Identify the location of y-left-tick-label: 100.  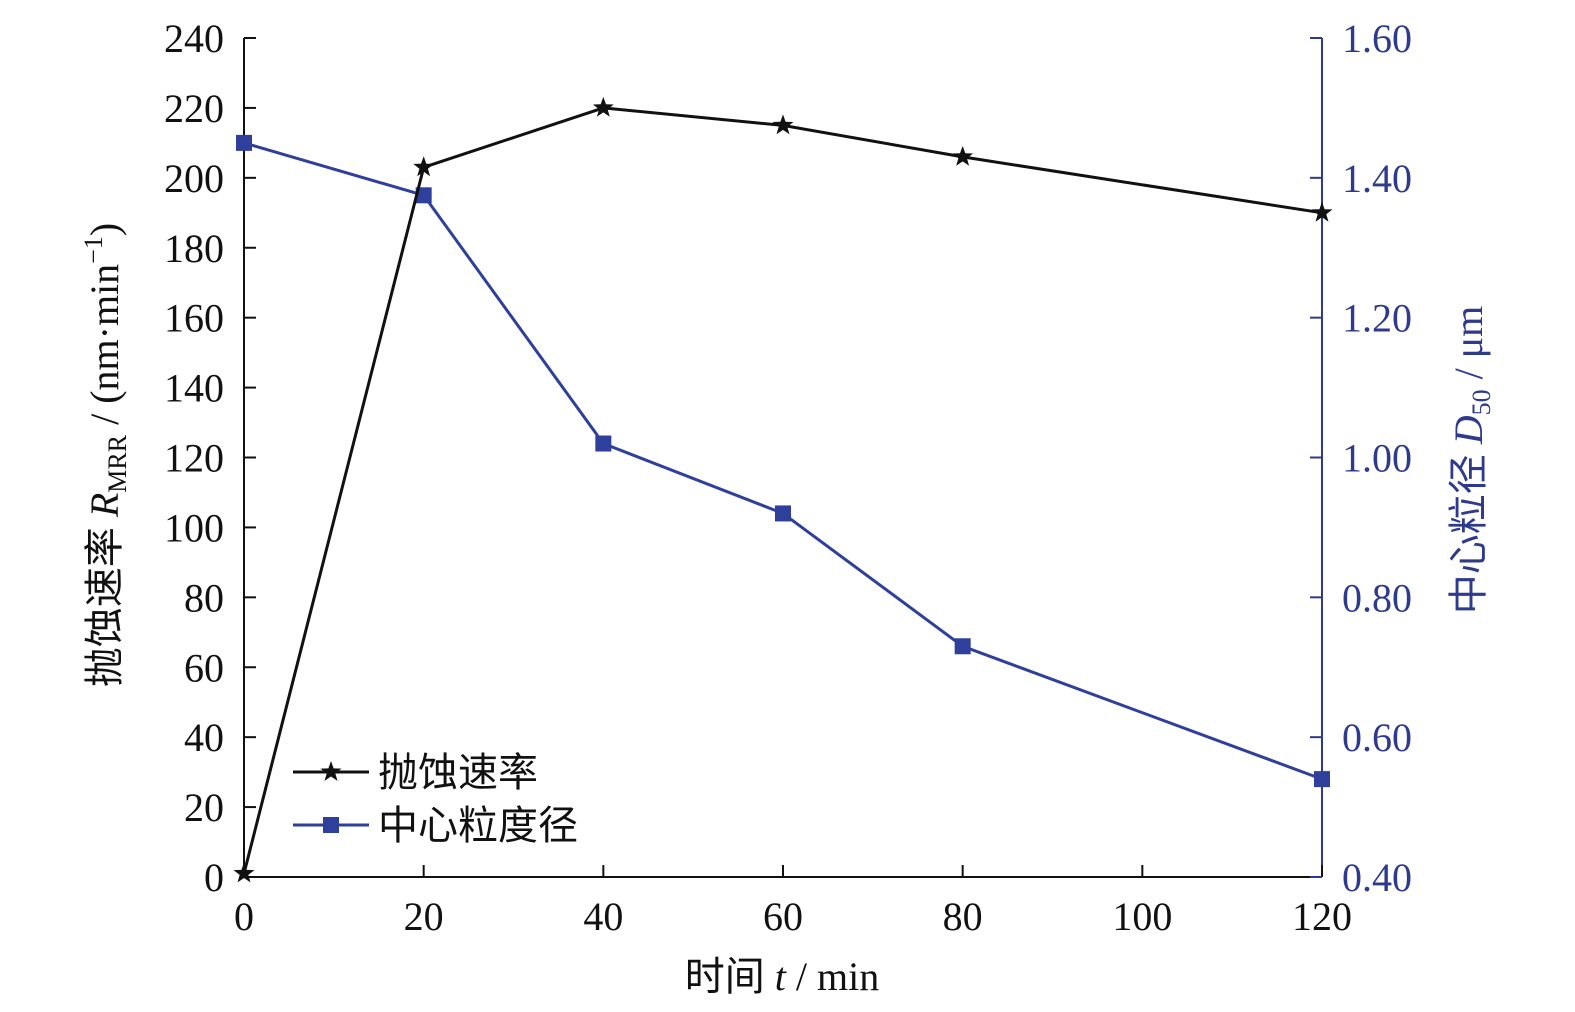
(194, 527).